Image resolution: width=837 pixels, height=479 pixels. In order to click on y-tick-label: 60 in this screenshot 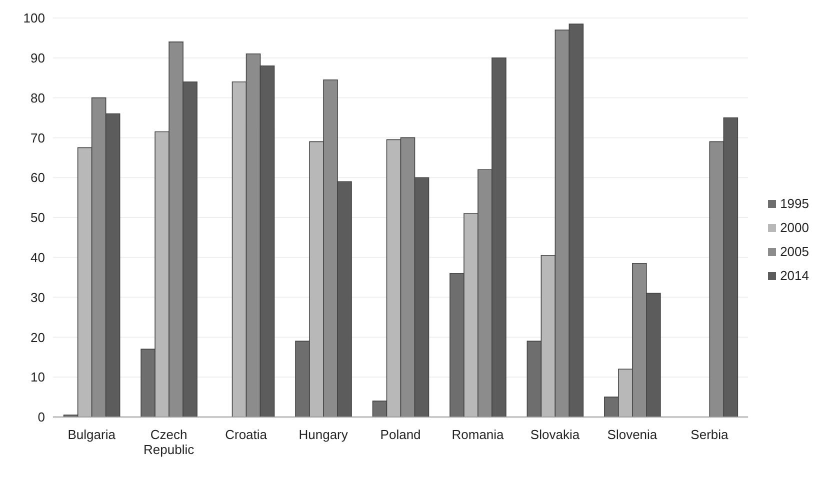, I will do `click(37, 178)`.